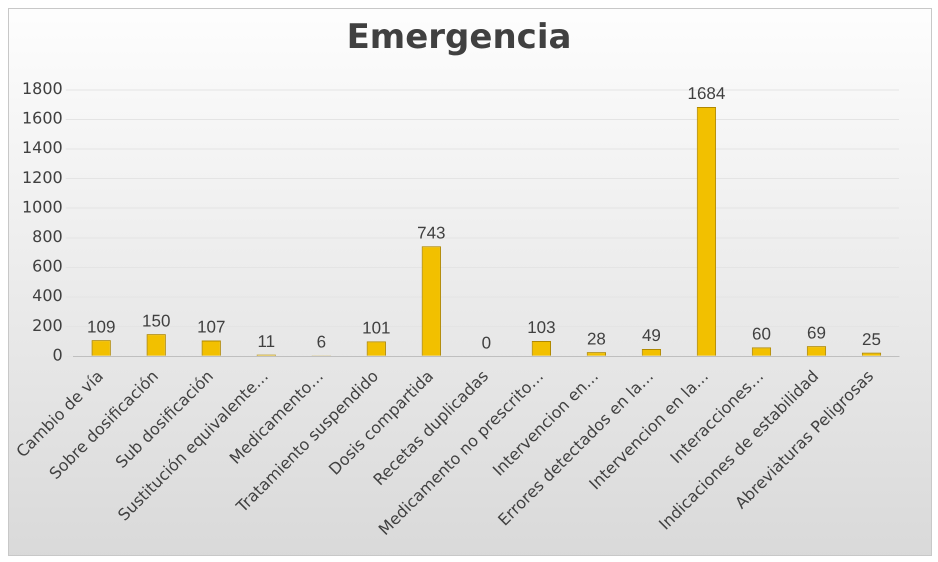 This screenshot has width=938, height=562. Describe the element at coordinates (47, 296) in the screenshot. I see `y-tick-label: 400` at that location.